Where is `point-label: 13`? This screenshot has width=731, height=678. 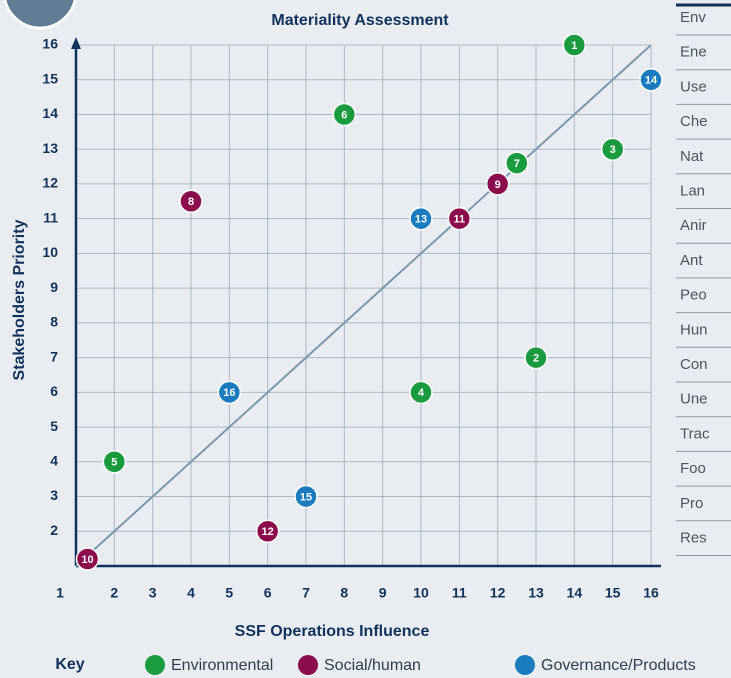
point-label: 13 is located at coordinates (421, 220).